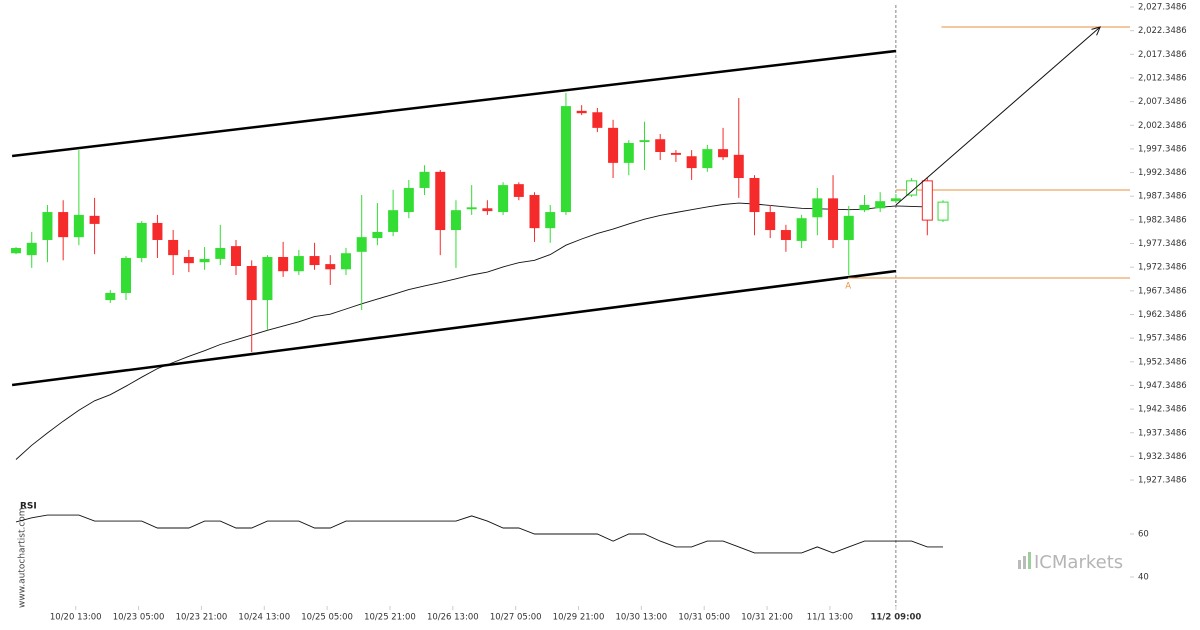 This screenshot has height=630, width=1200. I want to click on level-label: A, so click(848, 287).